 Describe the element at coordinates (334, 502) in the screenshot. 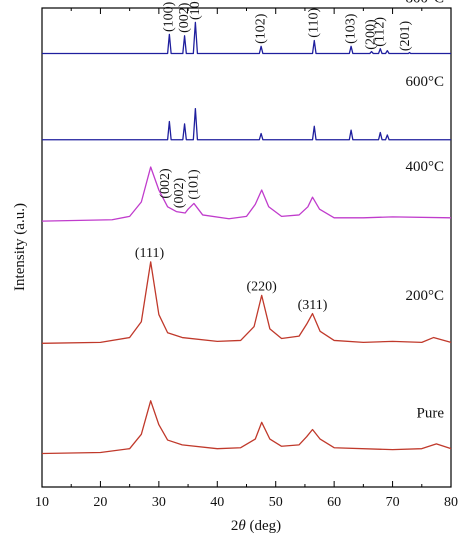

I see `x-tick-label: 60` at that location.